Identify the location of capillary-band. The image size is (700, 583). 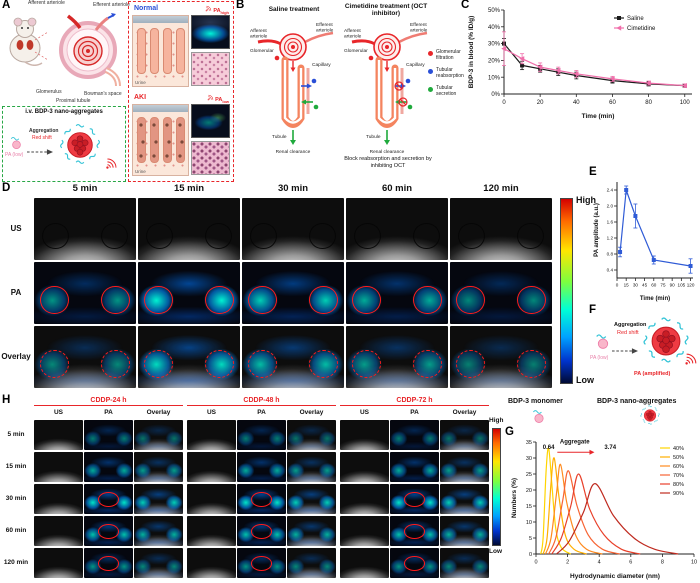
(160, 19).